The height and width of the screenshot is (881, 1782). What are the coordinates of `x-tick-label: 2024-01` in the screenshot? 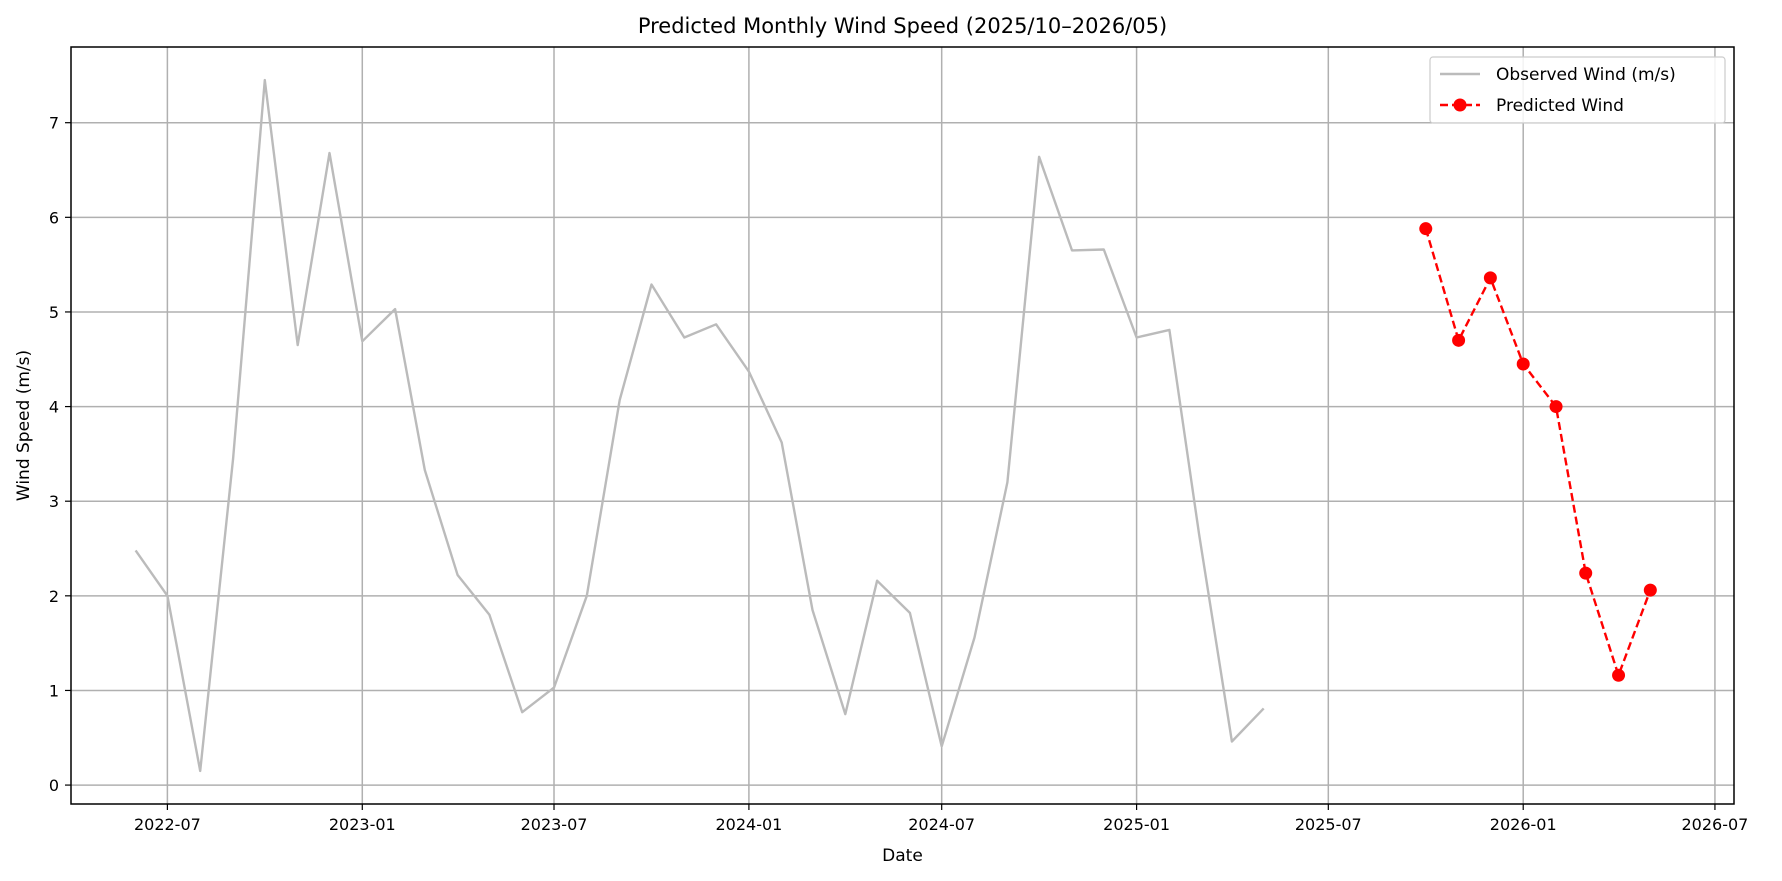 It's located at (748, 824).